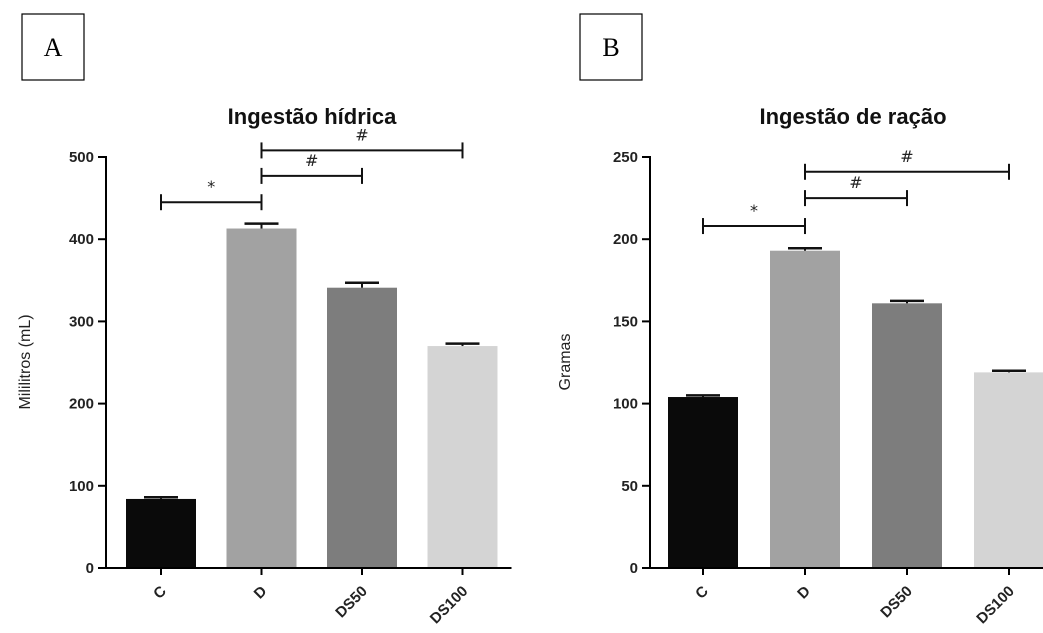 This screenshot has height=633, width=1043. What do you see at coordinates (81, 239) in the screenshot?
I see `y-tick-label: 400` at bounding box center [81, 239].